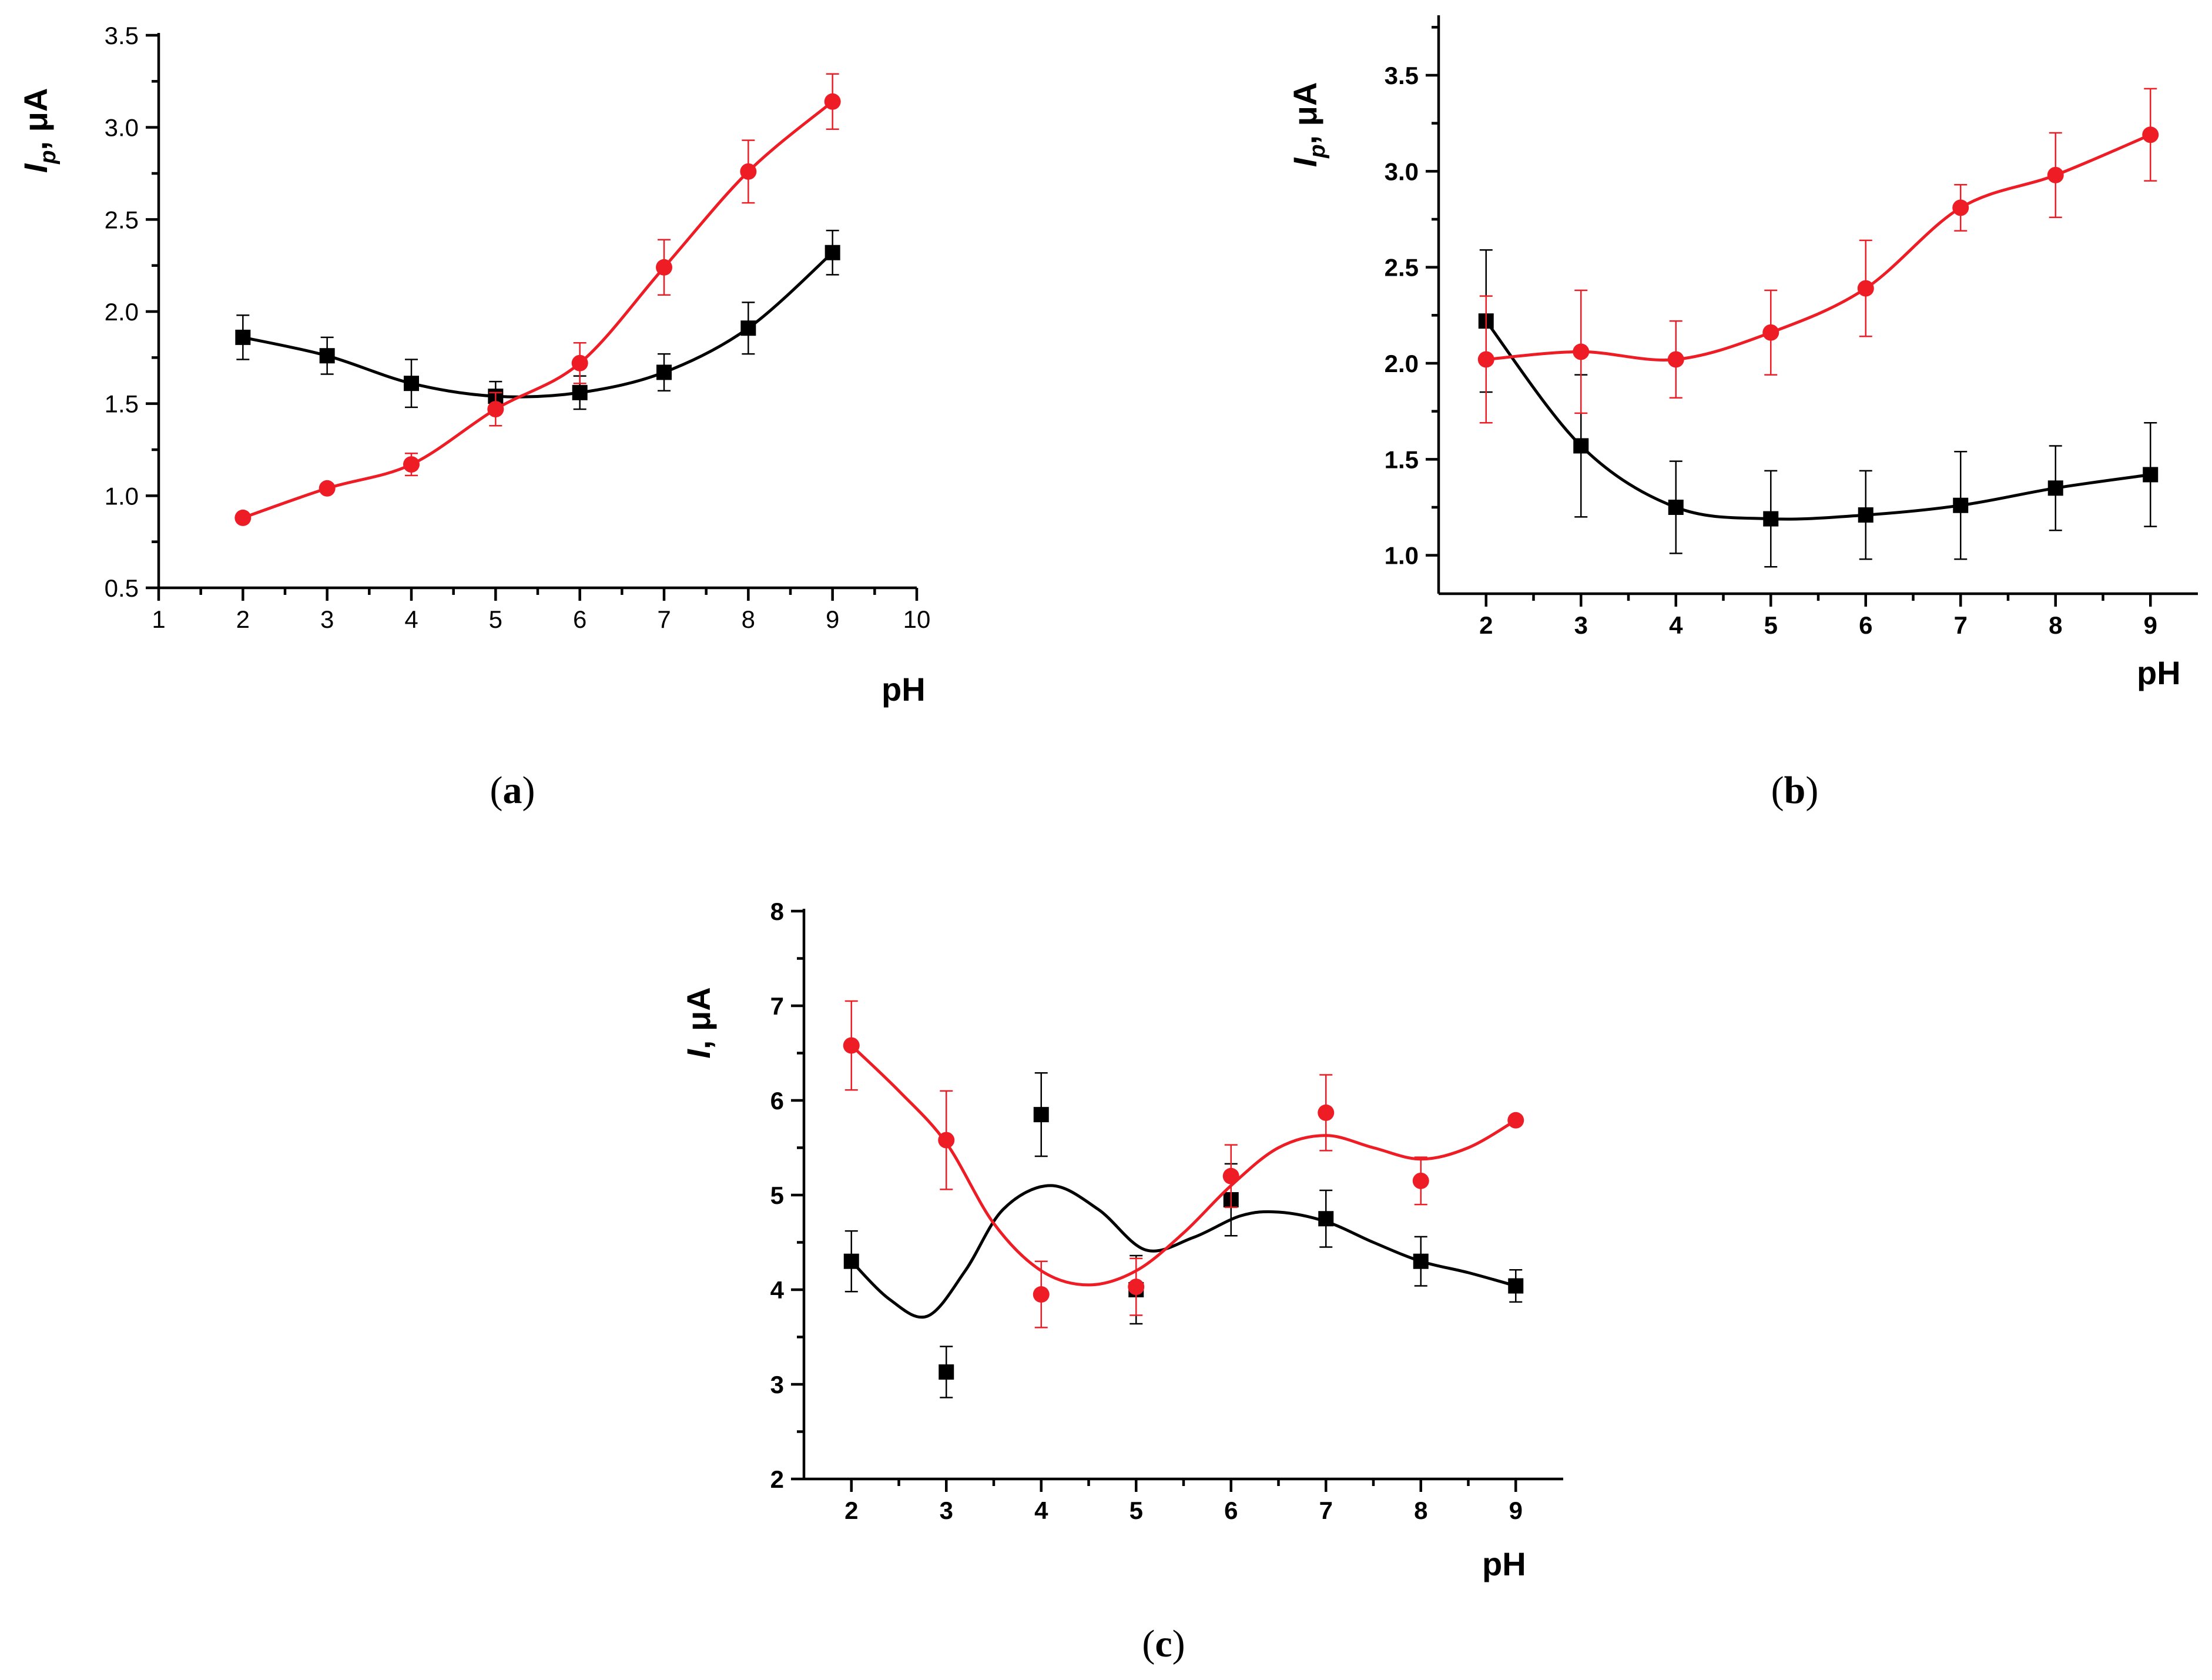 The width and height of the screenshot is (2212, 1680). Describe the element at coordinates (2159, 672) in the screenshot. I see `x-axis-label-b: pH` at that location.